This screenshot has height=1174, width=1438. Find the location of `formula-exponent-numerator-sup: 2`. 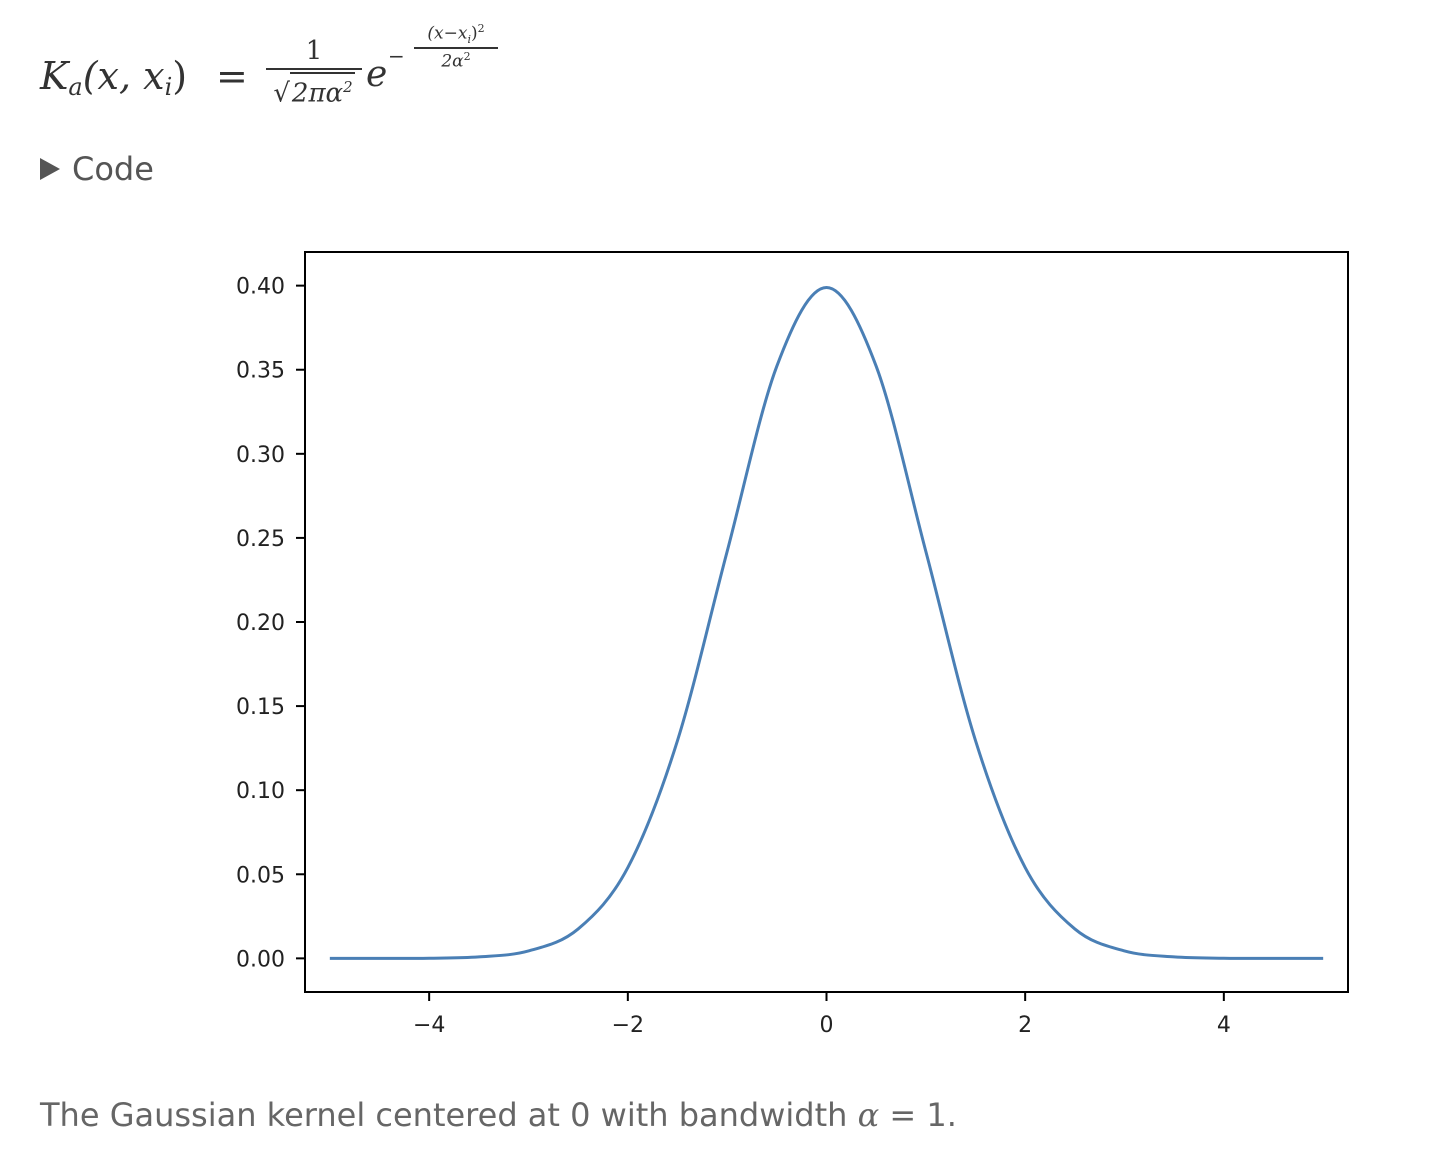

formula-exponent-numerator-sup: 2 is located at coordinates (481, 28).